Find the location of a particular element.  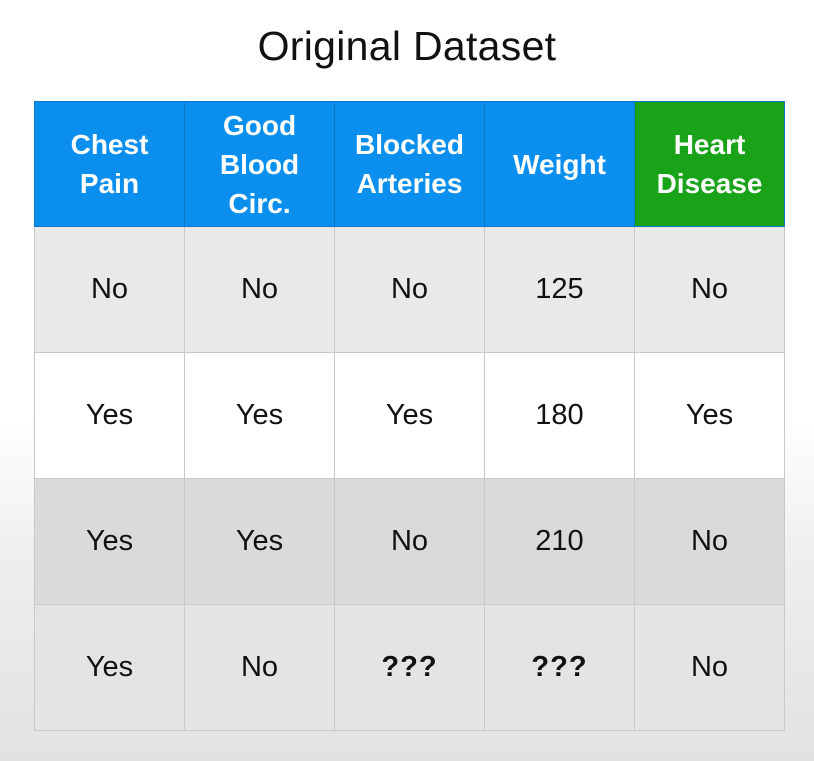

cell-blocked-arteries: Yes is located at coordinates (409, 415).